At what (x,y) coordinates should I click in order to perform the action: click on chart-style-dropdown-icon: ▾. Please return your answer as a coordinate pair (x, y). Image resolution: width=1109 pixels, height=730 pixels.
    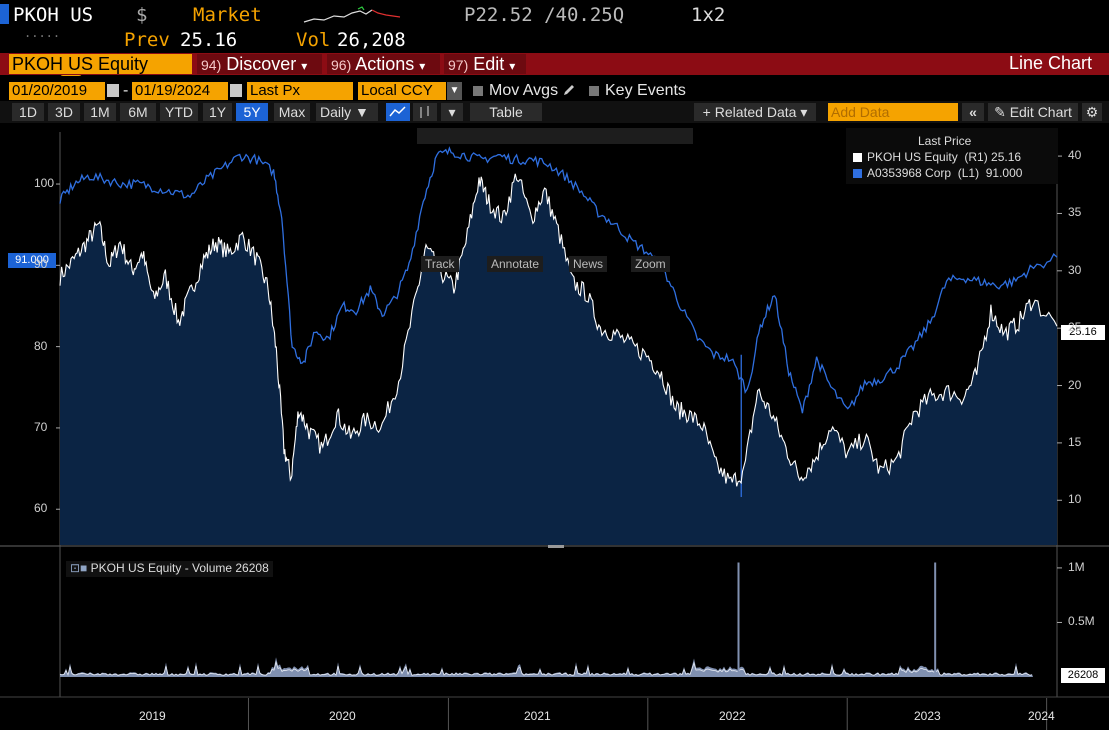
    Looking at the image, I should click on (452, 112).